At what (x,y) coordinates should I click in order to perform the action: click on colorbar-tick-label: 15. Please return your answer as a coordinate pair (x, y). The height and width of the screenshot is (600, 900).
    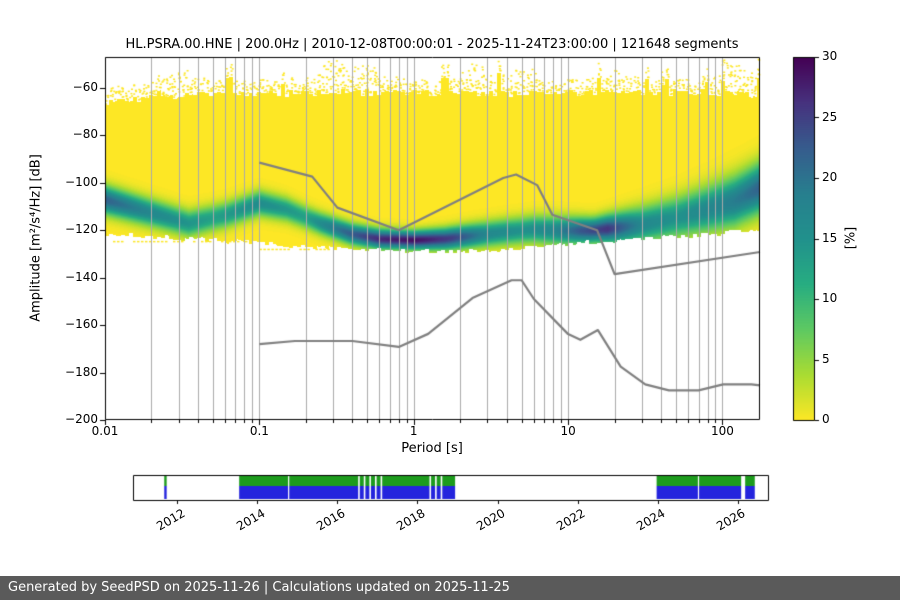
    Looking at the image, I should click on (830, 237).